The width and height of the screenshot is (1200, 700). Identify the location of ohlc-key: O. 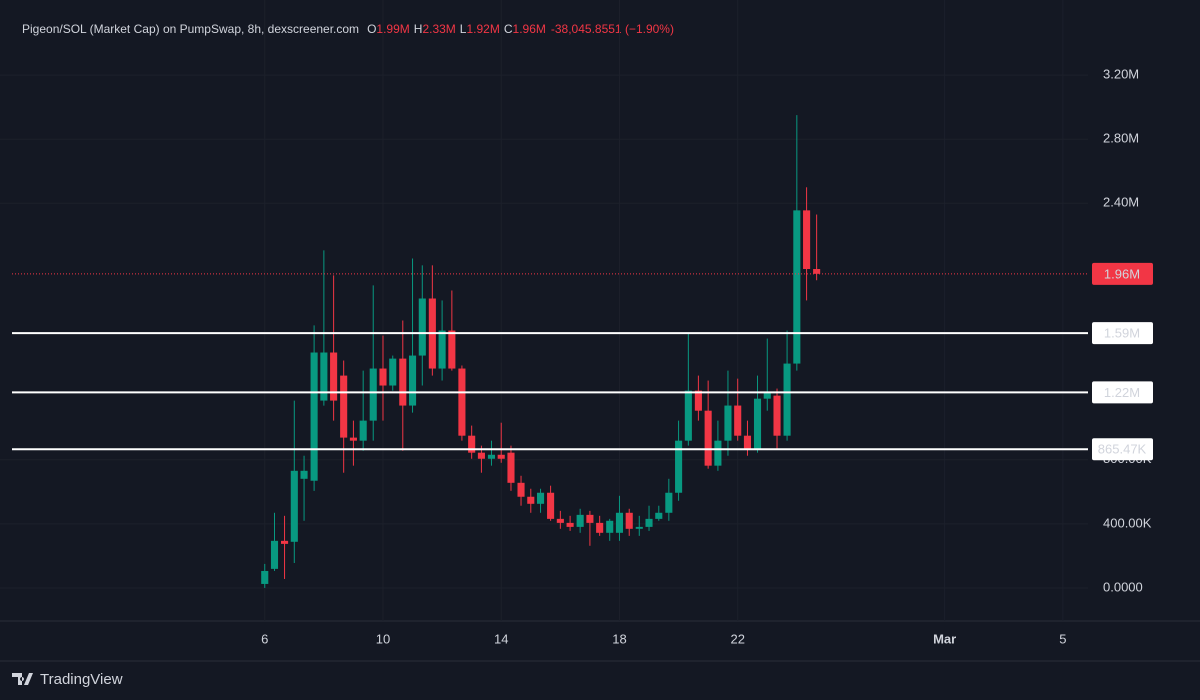
(371, 29).